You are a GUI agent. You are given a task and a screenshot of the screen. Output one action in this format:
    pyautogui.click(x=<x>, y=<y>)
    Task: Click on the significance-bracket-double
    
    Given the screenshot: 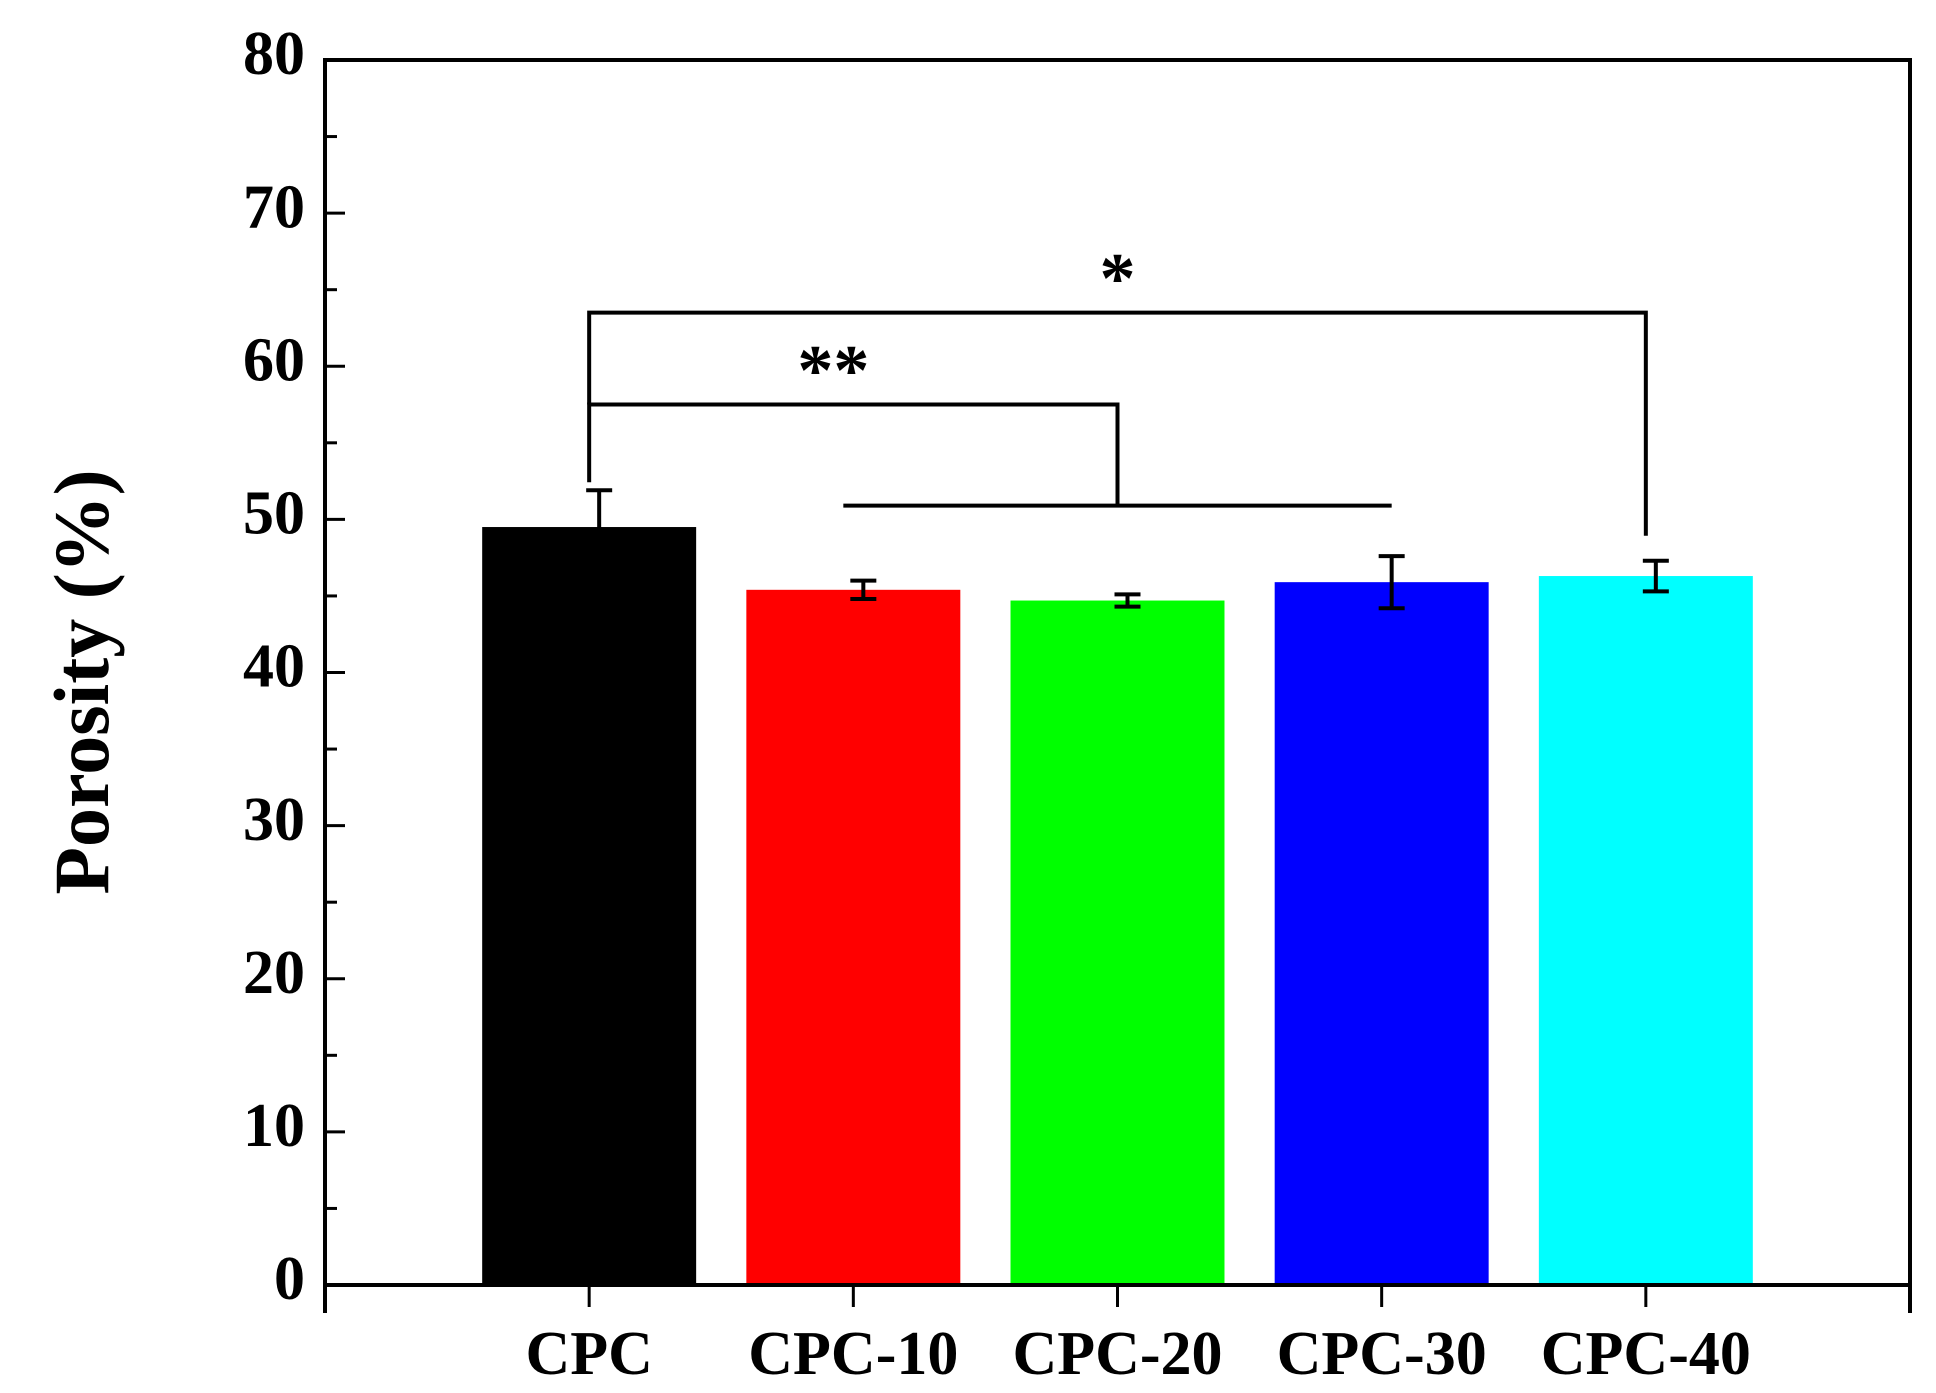 What is the action you would take?
    pyautogui.click(x=989, y=455)
    